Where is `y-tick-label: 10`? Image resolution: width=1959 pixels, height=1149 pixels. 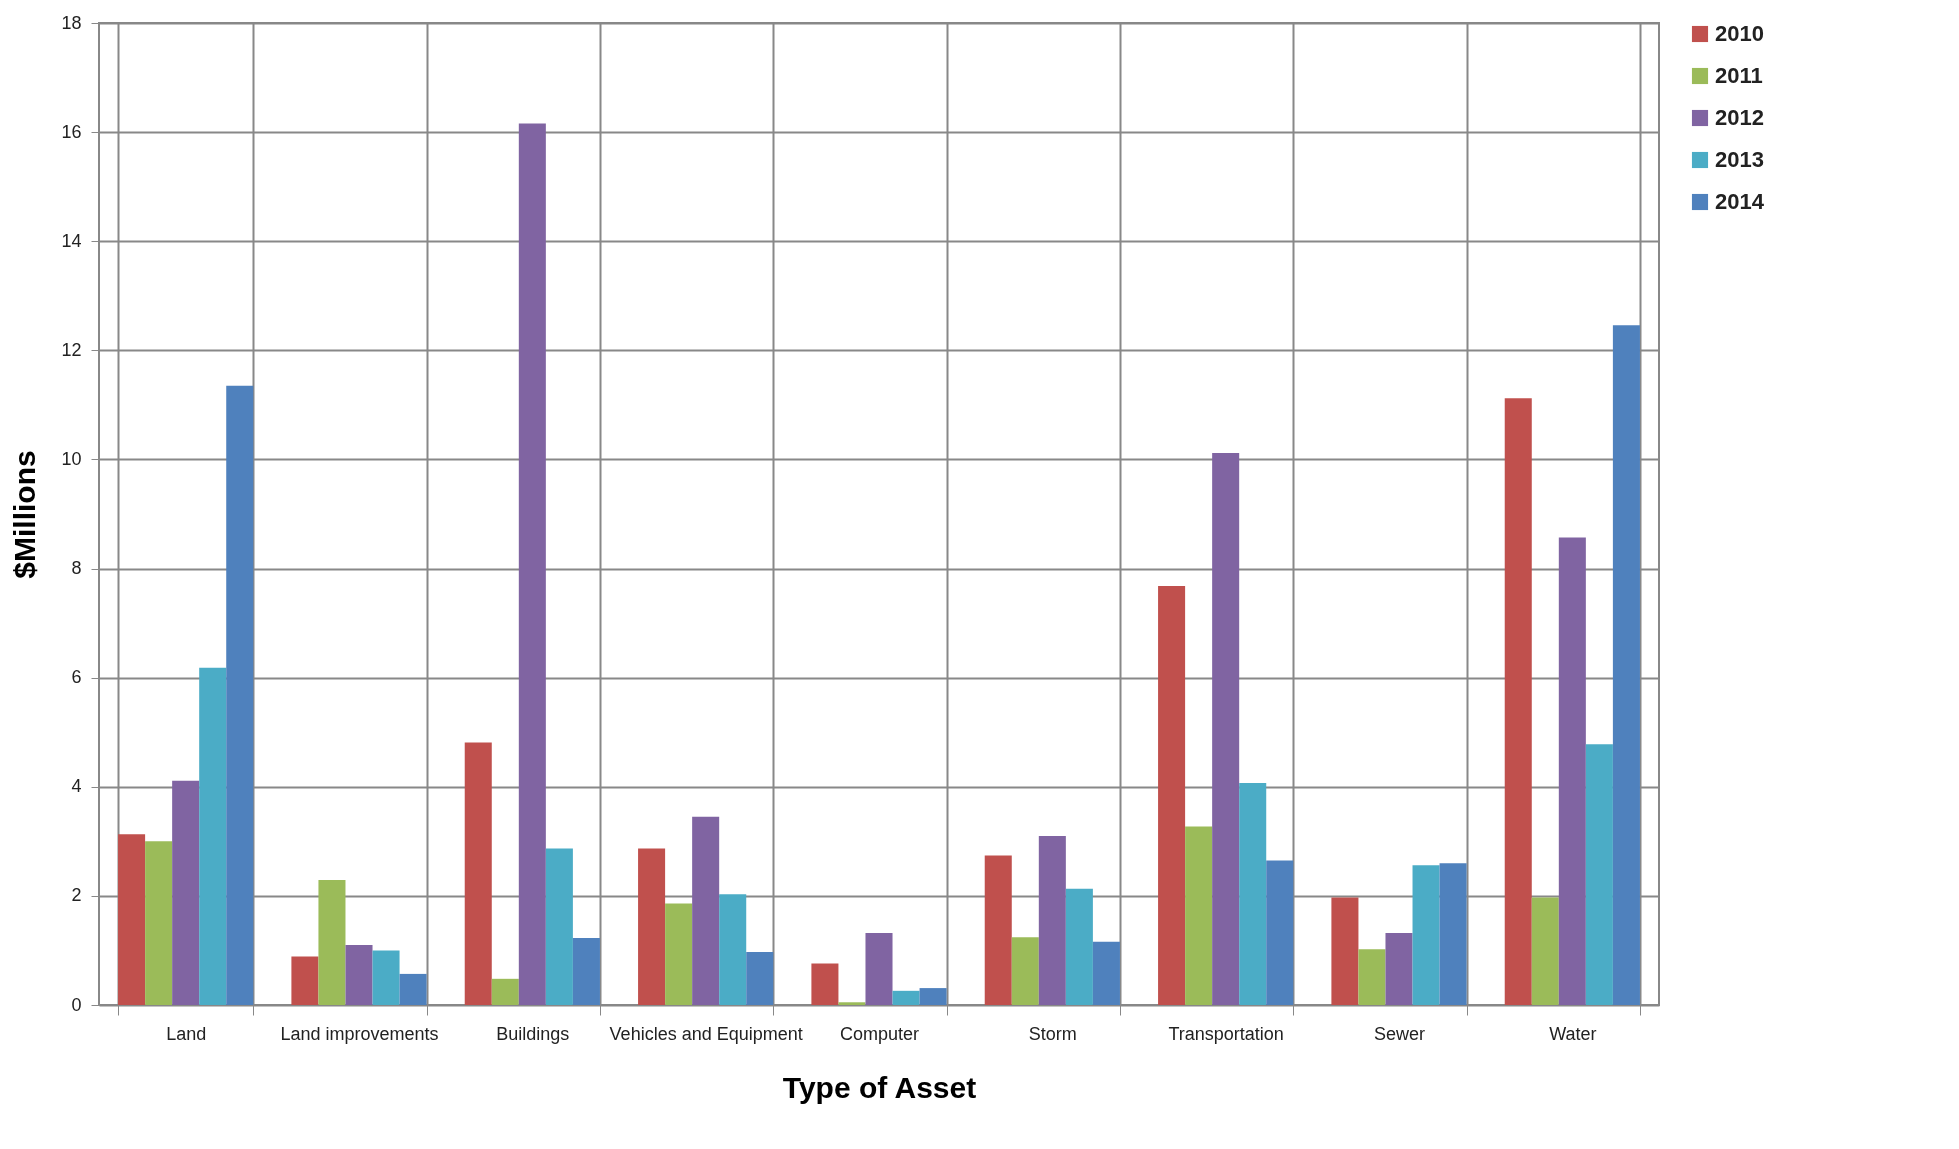 y-tick-label: 10 is located at coordinates (71, 458).